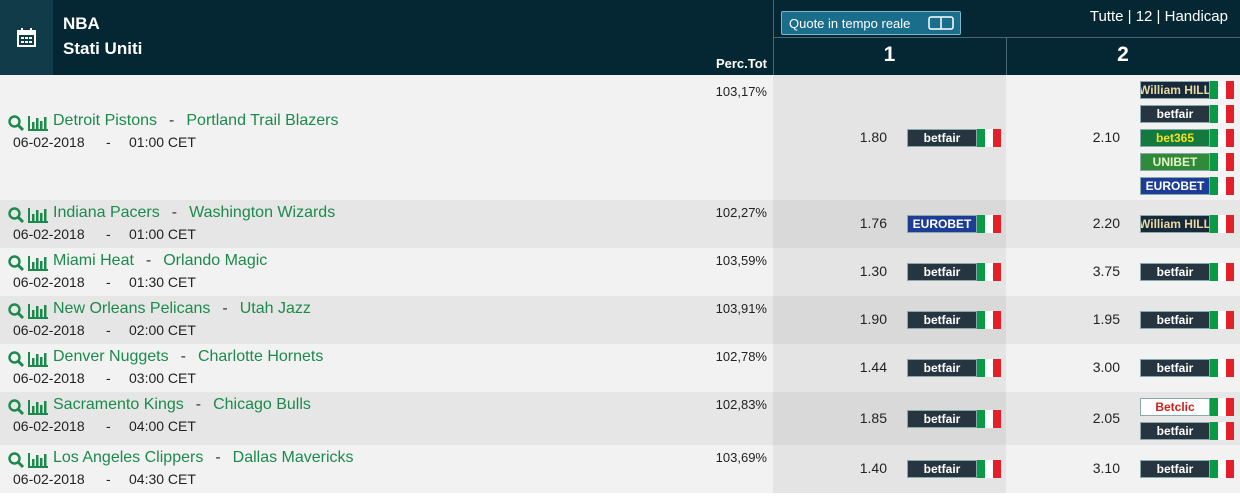  What do you see at coordinates (873, 319) in the screenshot?
I see `odd-value: 1.90` at bounding box center [873, 319].